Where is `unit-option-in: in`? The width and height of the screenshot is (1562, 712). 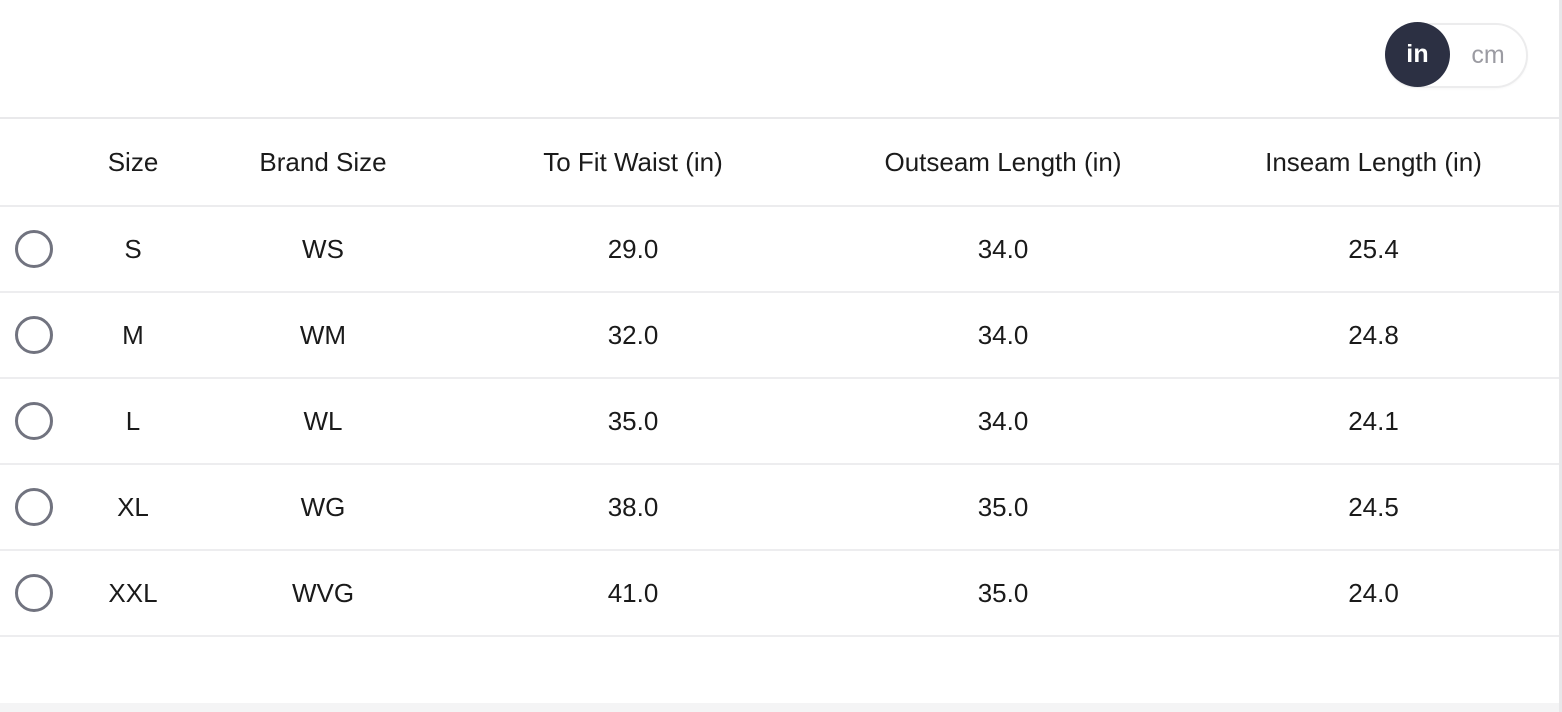
unit-option-in: in is located at coordinates (1417, 54).